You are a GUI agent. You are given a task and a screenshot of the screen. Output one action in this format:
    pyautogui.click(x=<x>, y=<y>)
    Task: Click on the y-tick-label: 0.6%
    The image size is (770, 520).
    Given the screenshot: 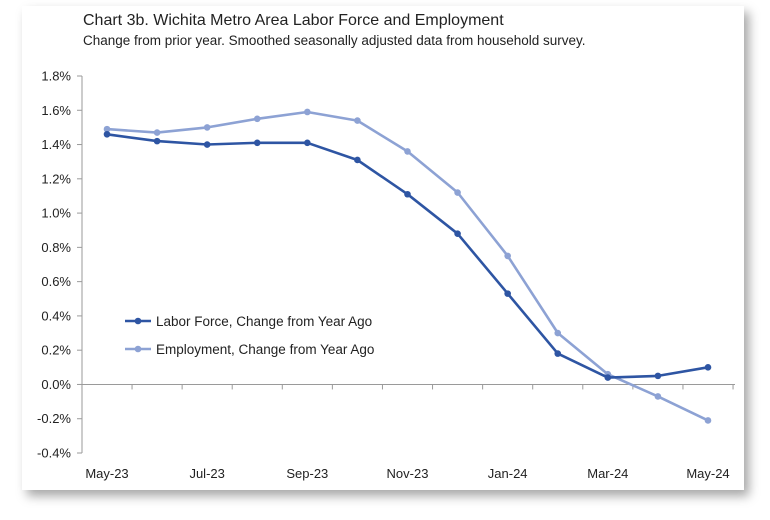 What is the action you would take?
    pyautogui.click(x=56, y=281)
    